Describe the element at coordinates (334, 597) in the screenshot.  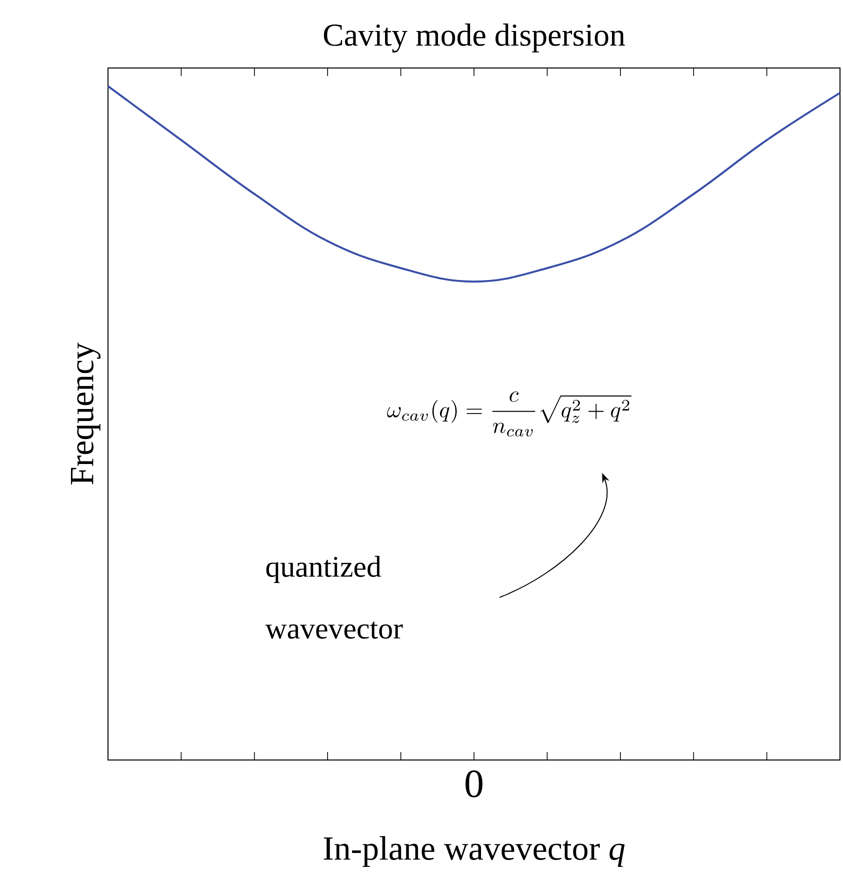
I see `text: quantized wavevector` at that location.